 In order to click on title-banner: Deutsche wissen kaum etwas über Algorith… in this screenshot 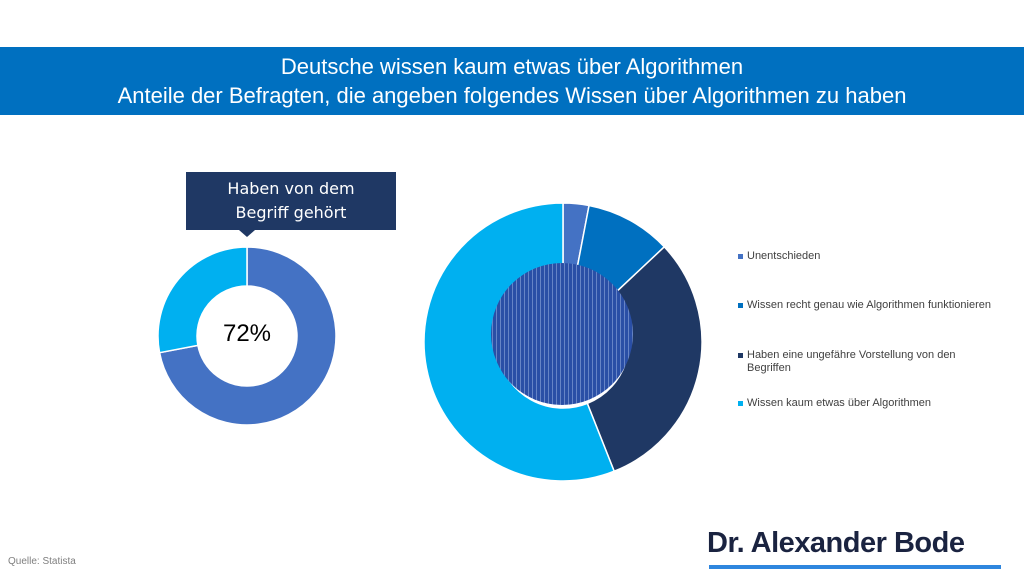, I will do `click(512, 81)`.